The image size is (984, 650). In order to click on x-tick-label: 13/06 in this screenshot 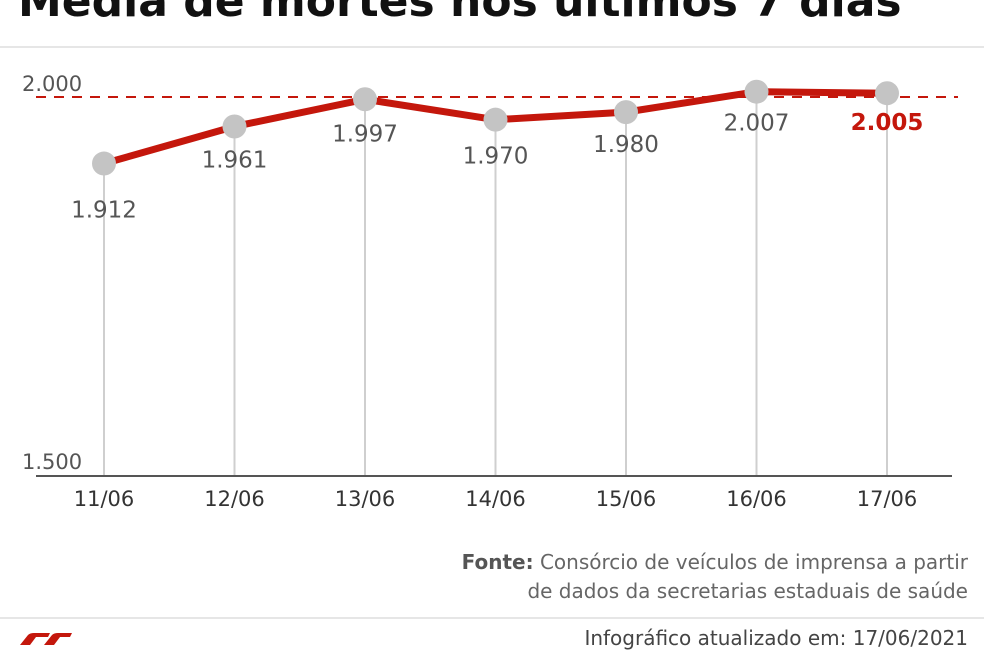, I will do `click(365, 499)`.